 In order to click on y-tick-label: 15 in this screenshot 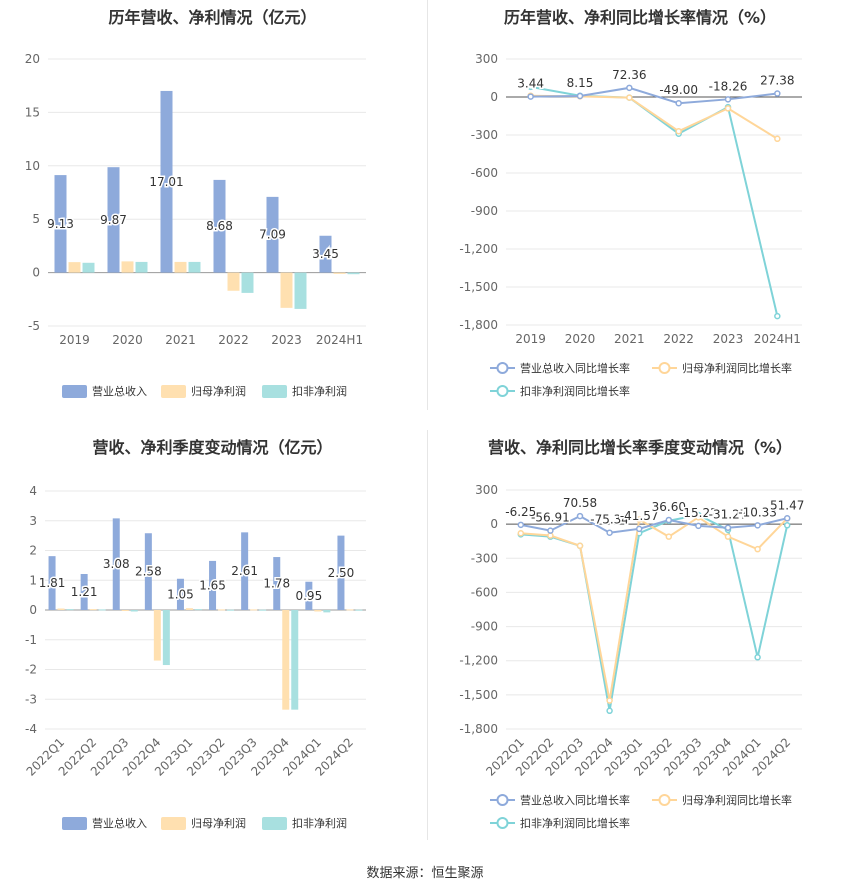, I will do `click(32, 112)`.